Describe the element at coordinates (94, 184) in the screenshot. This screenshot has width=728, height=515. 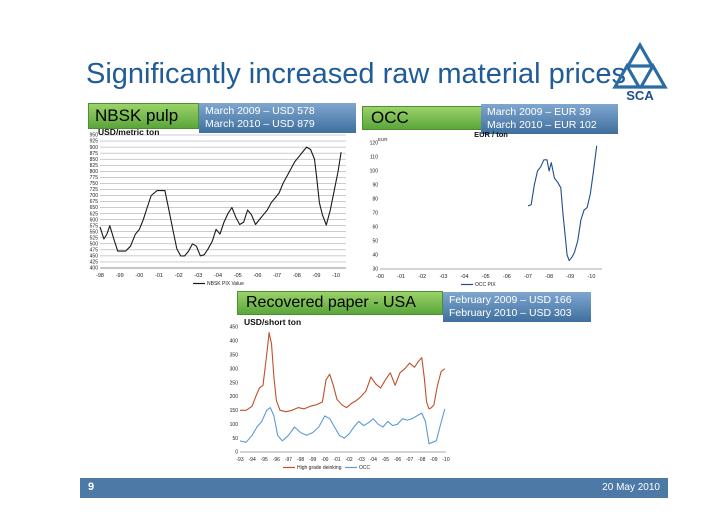
I see `y-tick-label: 750` at that location.